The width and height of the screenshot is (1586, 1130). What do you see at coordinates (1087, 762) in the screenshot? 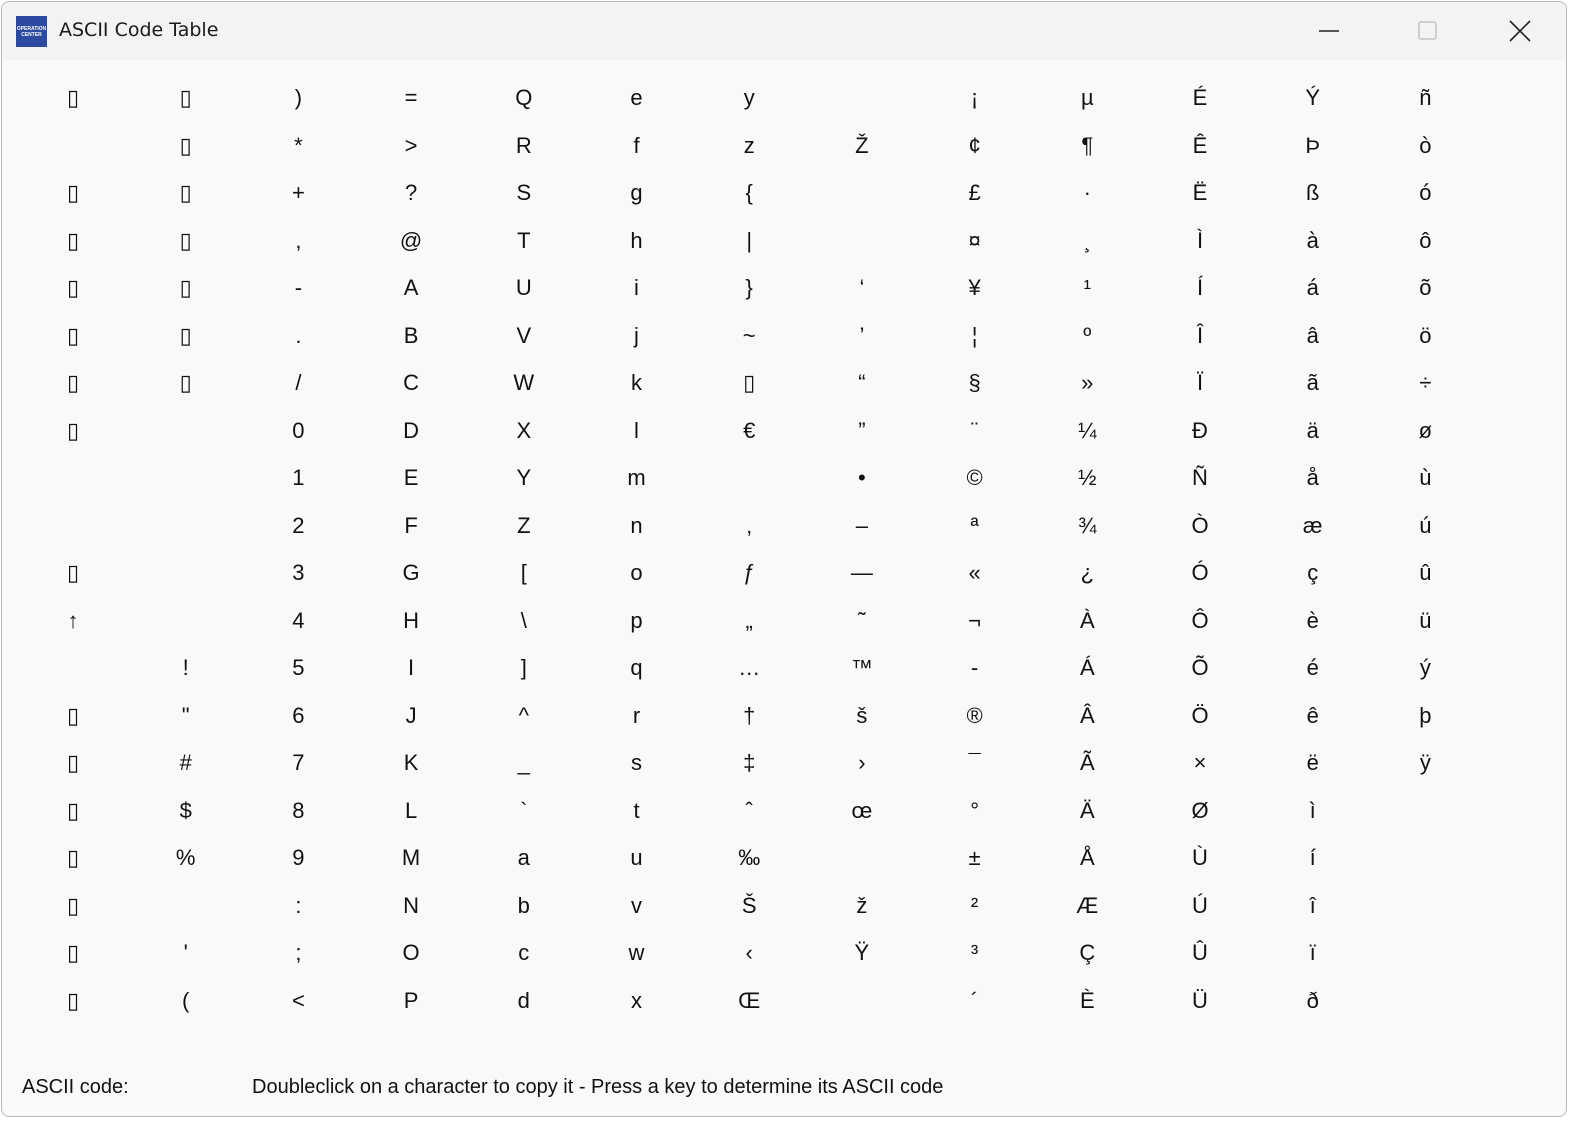
I see `character-cell: Ã` at bounding box center [1087, 762].